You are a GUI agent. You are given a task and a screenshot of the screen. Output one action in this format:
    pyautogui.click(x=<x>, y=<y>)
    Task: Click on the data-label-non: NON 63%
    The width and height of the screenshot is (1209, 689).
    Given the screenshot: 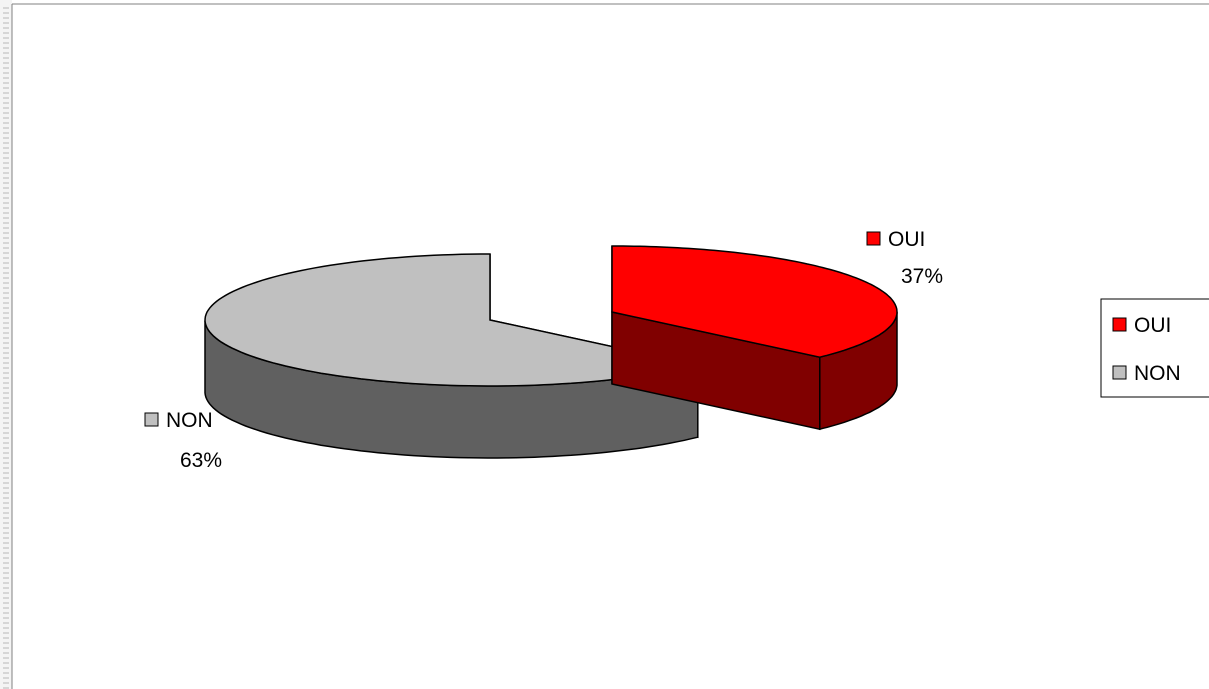 What is the action you would take?
    pyautogui.click(x=183, y=440)
    